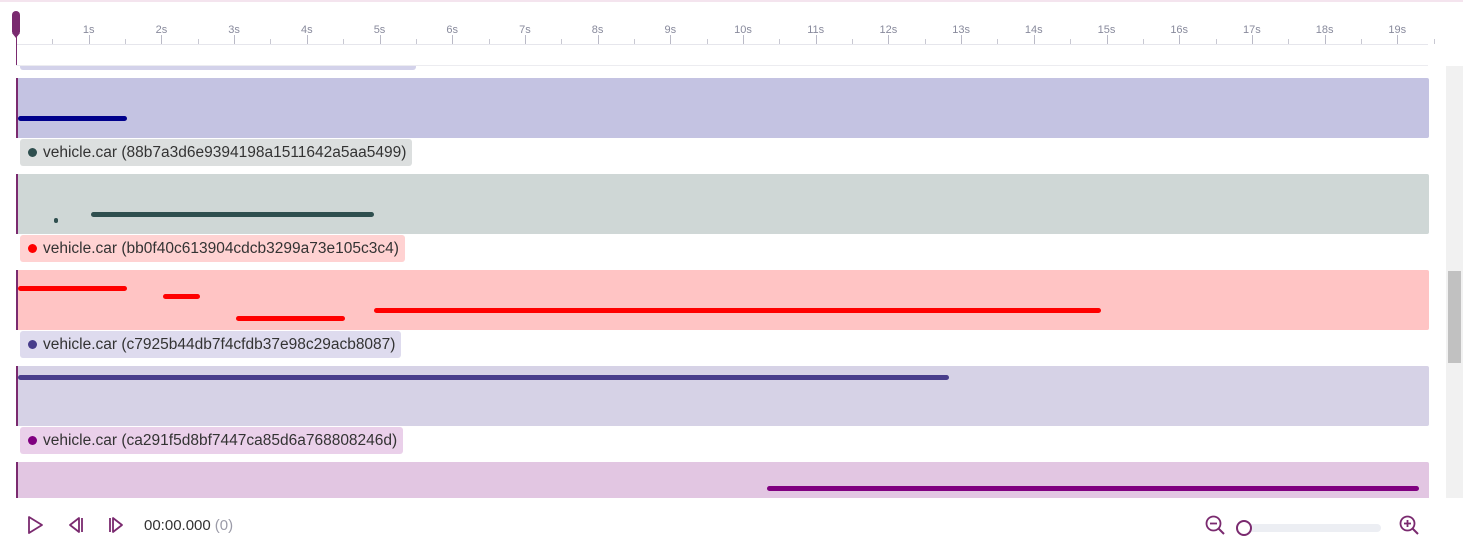 The width and height of the screenshot is (1463, 554). I want to click on step-forward-button, so click(117, 525).